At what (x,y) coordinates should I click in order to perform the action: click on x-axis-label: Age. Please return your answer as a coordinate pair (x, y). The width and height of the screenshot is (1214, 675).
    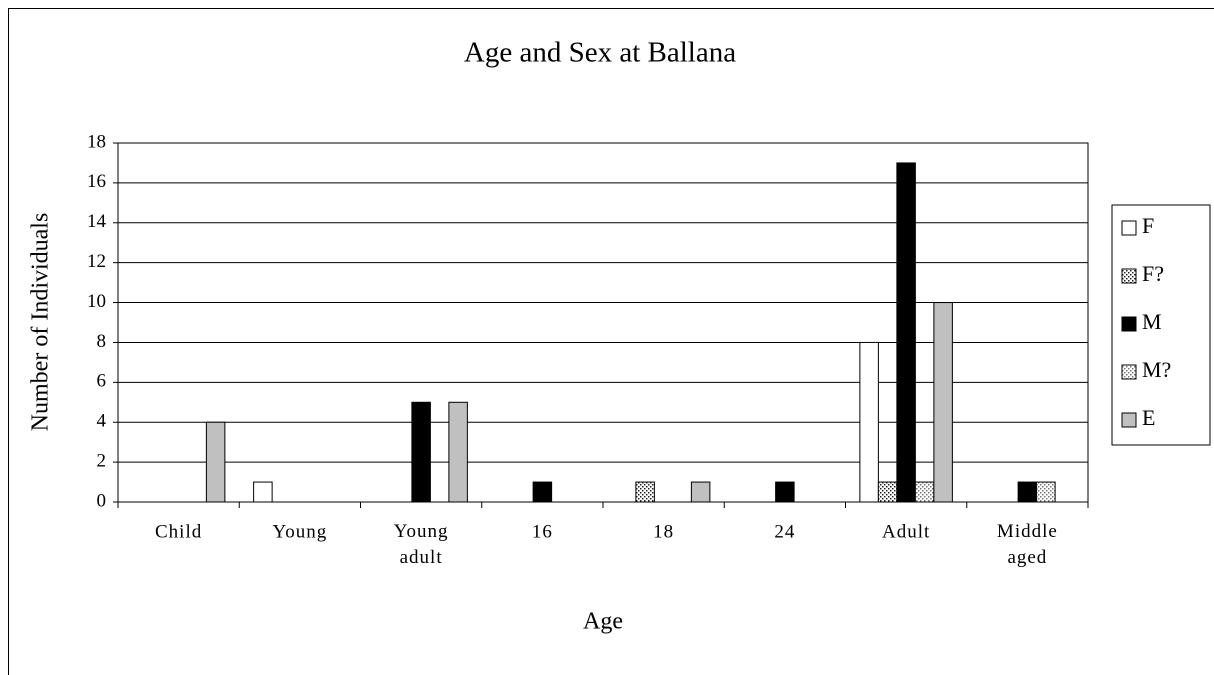
    Looking at the image, I should click on (603, 622).